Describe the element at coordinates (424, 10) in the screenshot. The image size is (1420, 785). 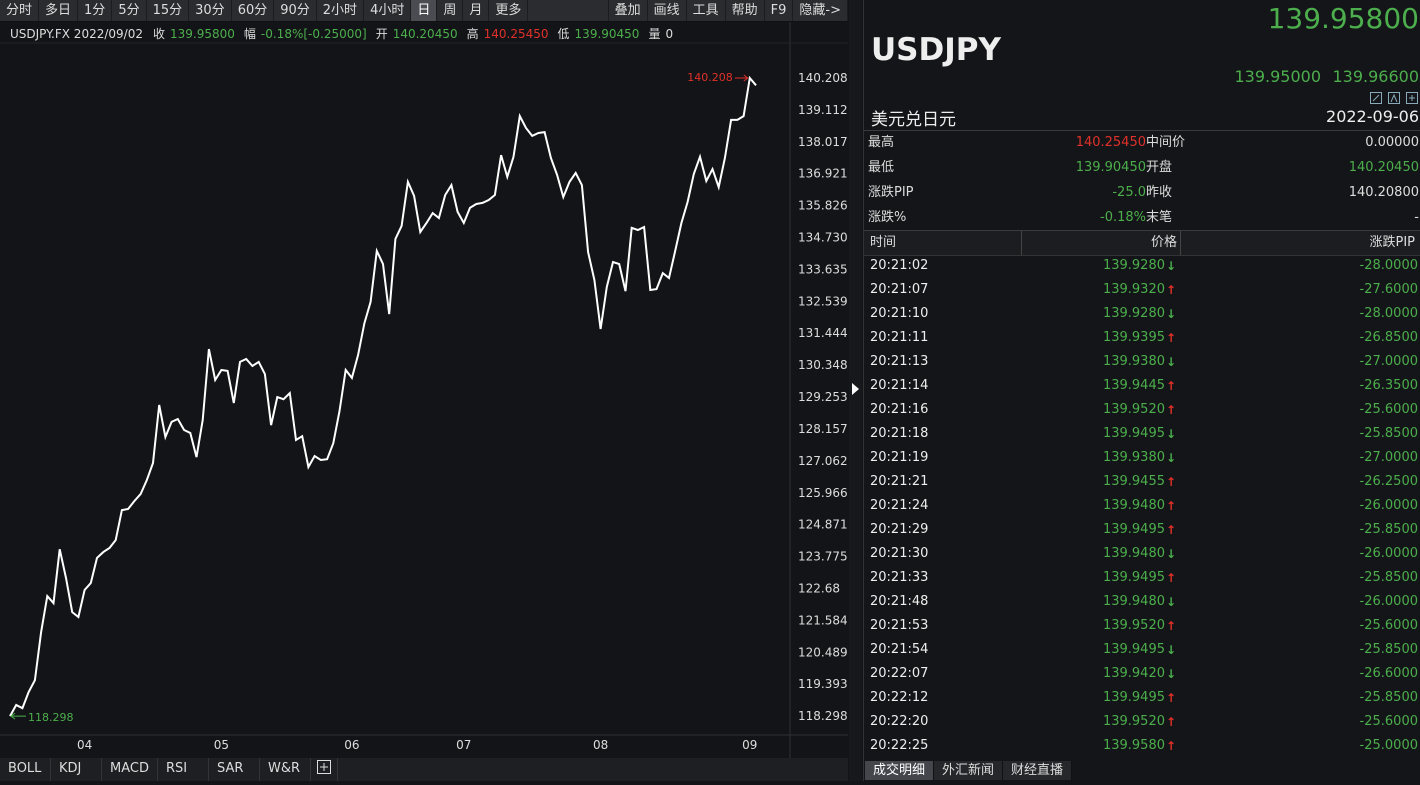
I see `period-button: 日` at that location.